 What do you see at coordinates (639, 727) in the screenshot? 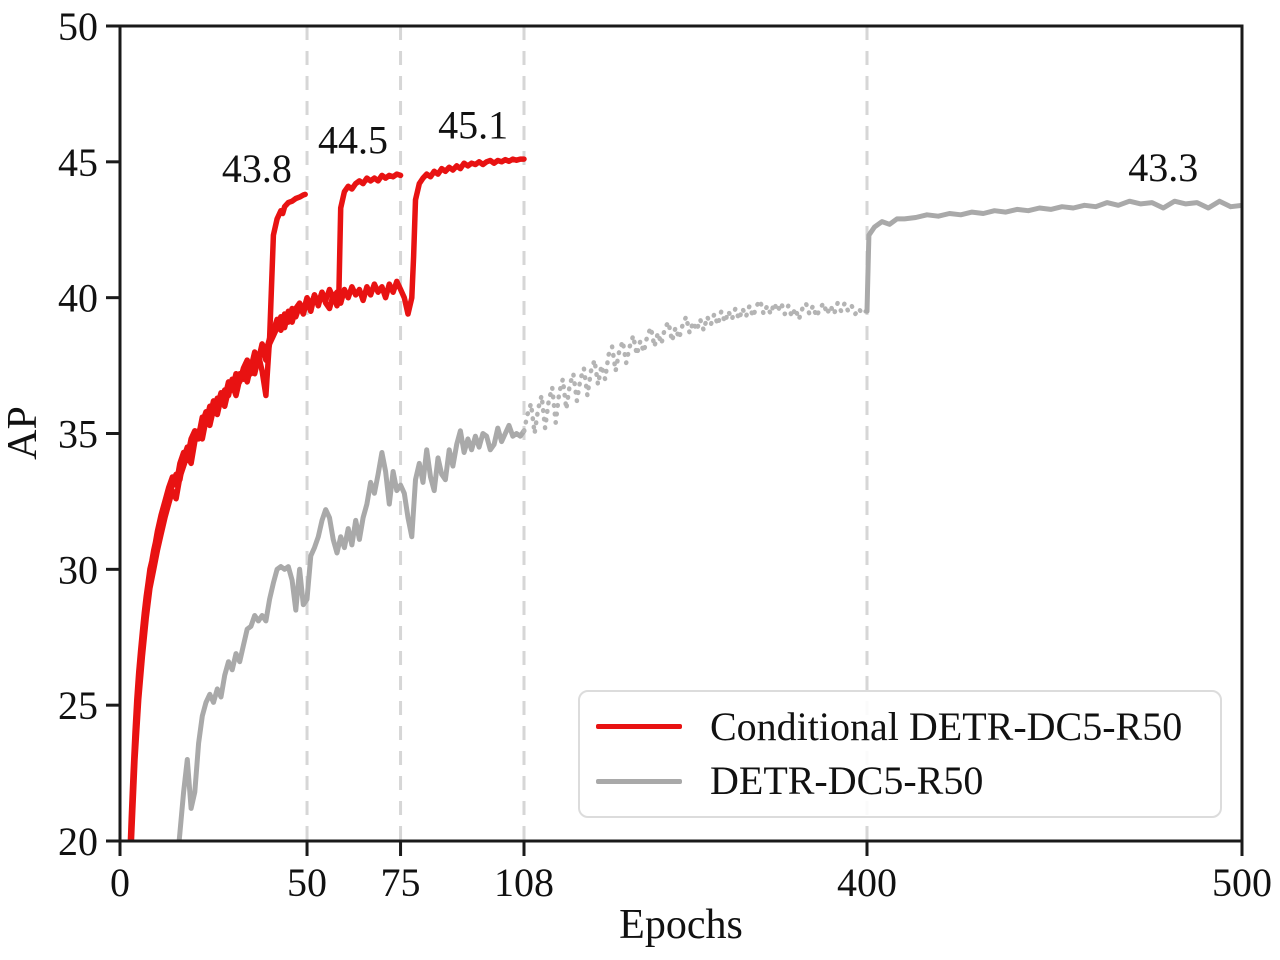
I see `legend-line-sample-red` at bounding box center [639, 727].